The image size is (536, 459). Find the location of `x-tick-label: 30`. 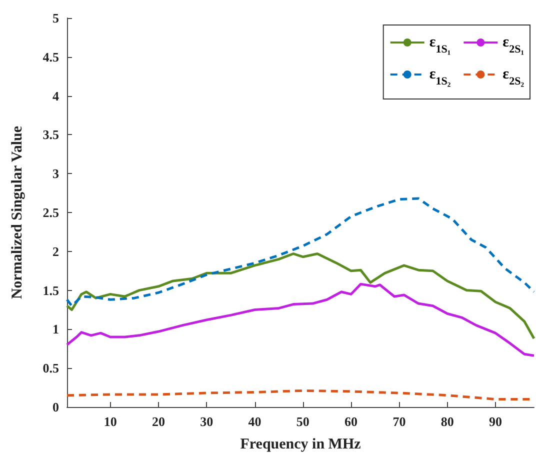

x-tick-label: 30 is located at coordinates (207, 421).